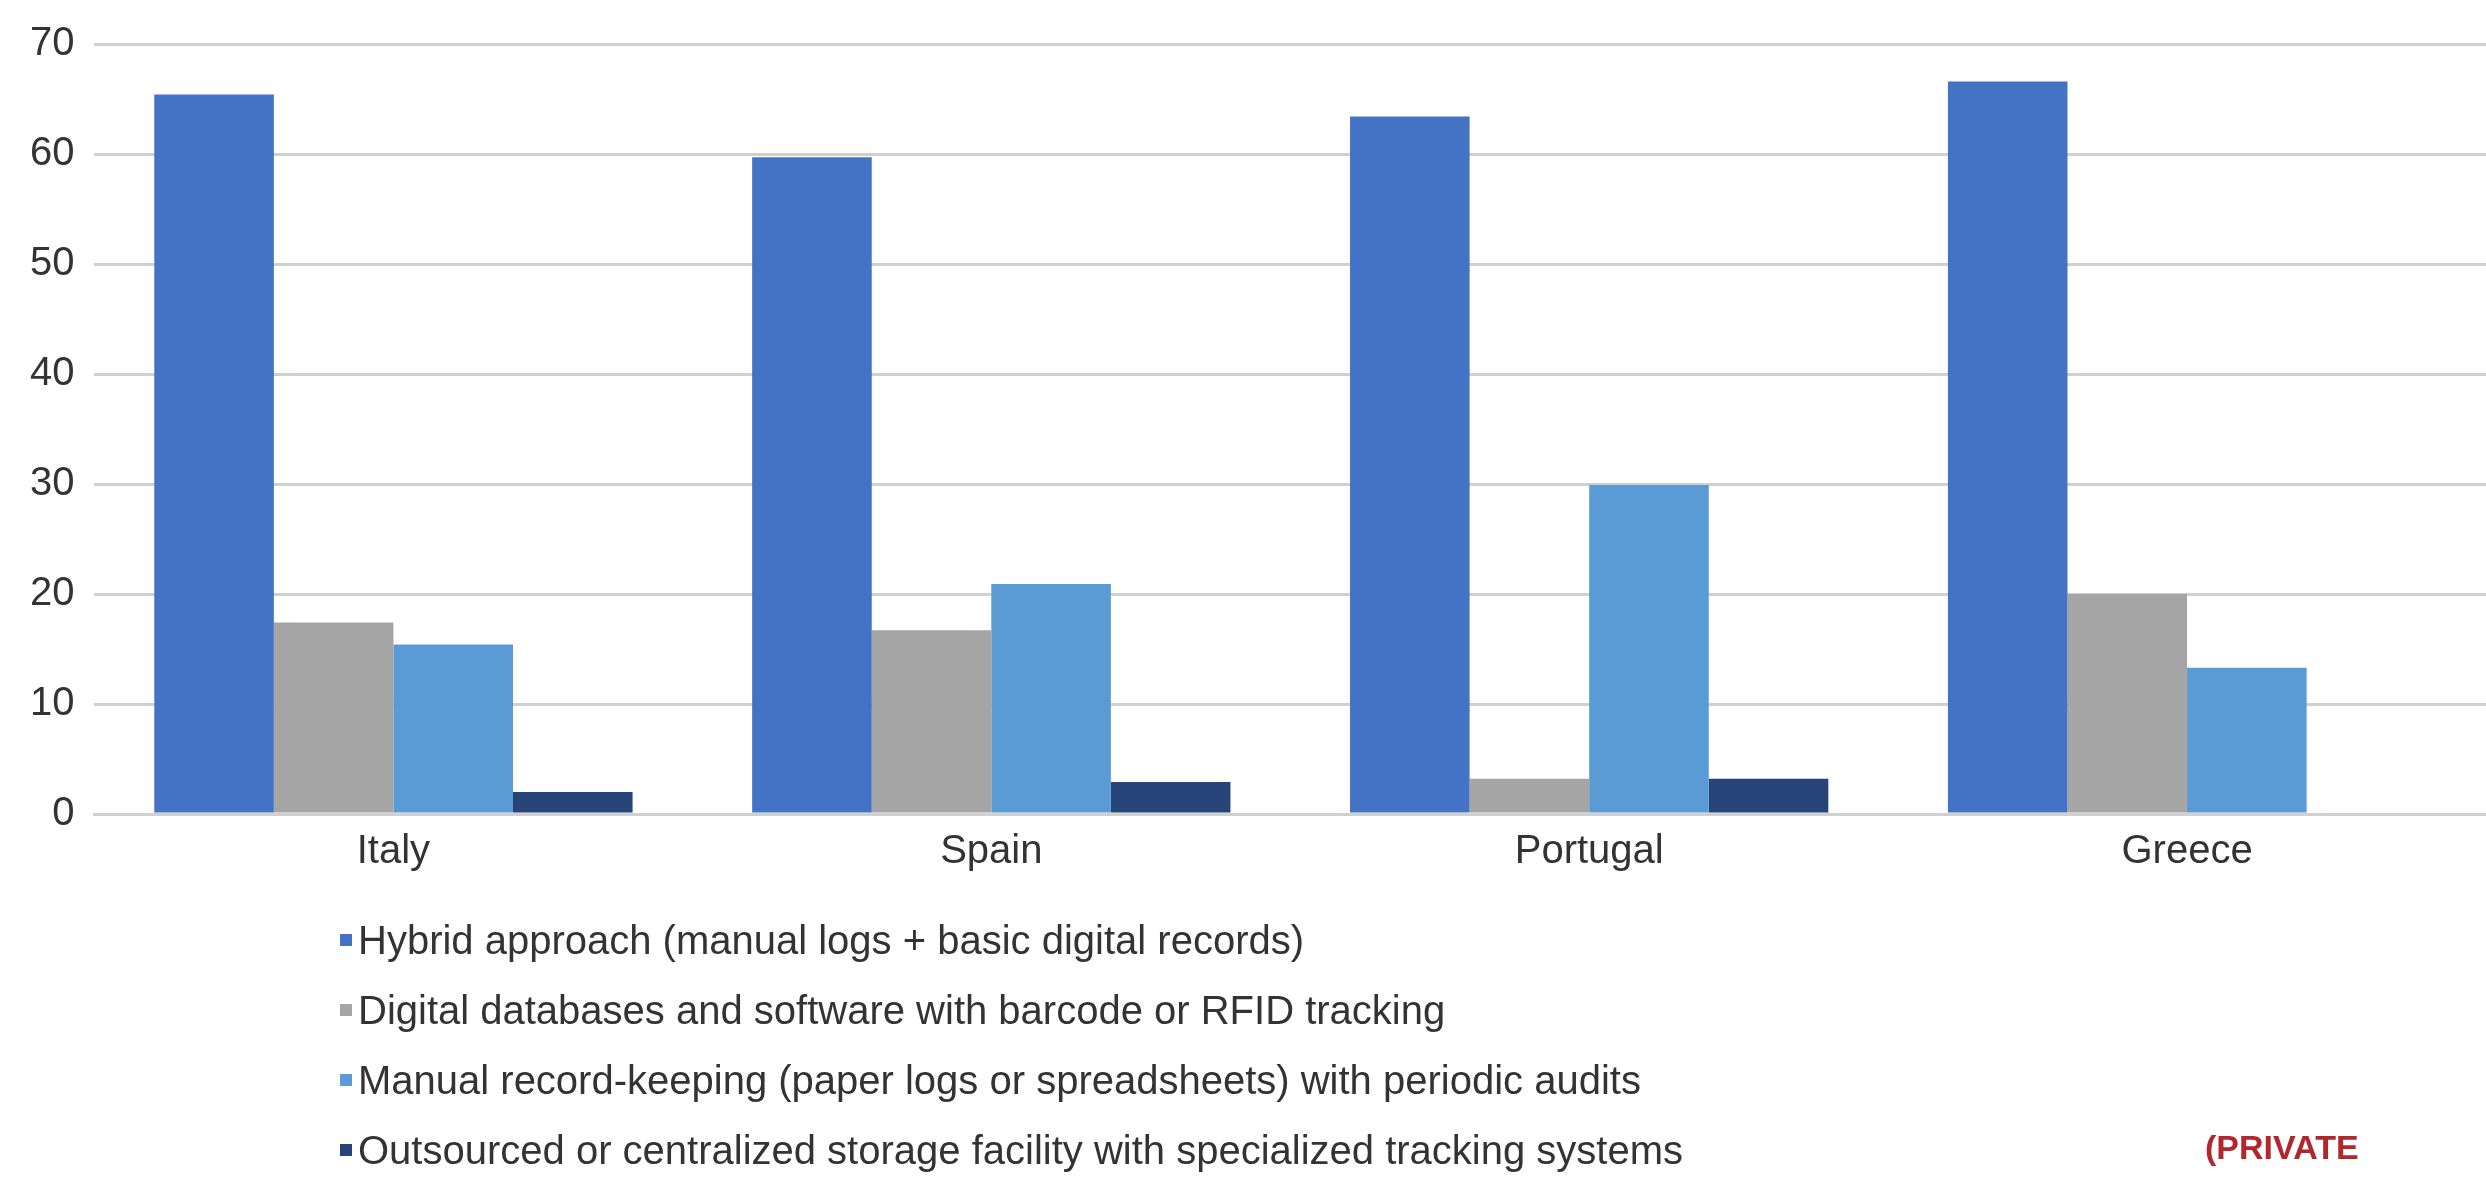  I want to click on y-tick-label: 60, so click(52, 151).